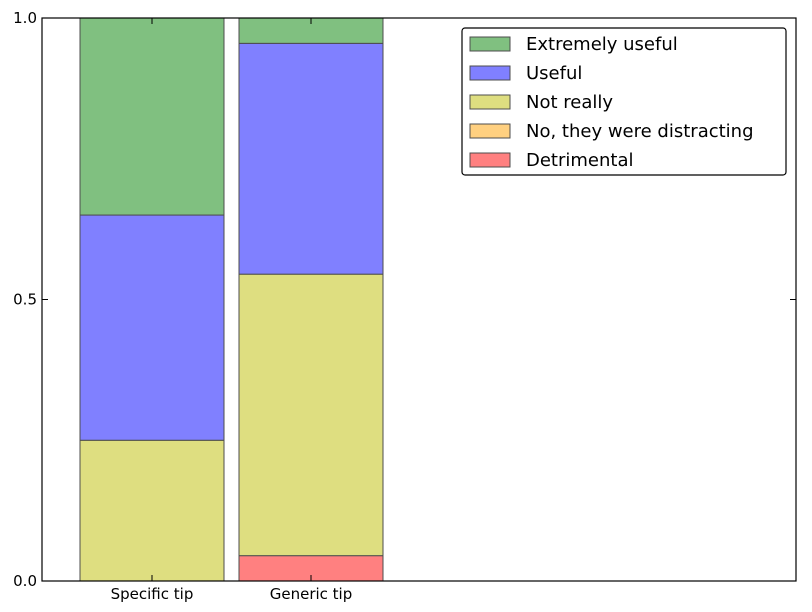 The image size is (812, 612). What do you see at coordinates (152, 327) in the screenshot?
I see `bar-segment-specific-tip-useful` at bounding box center [152, 327].